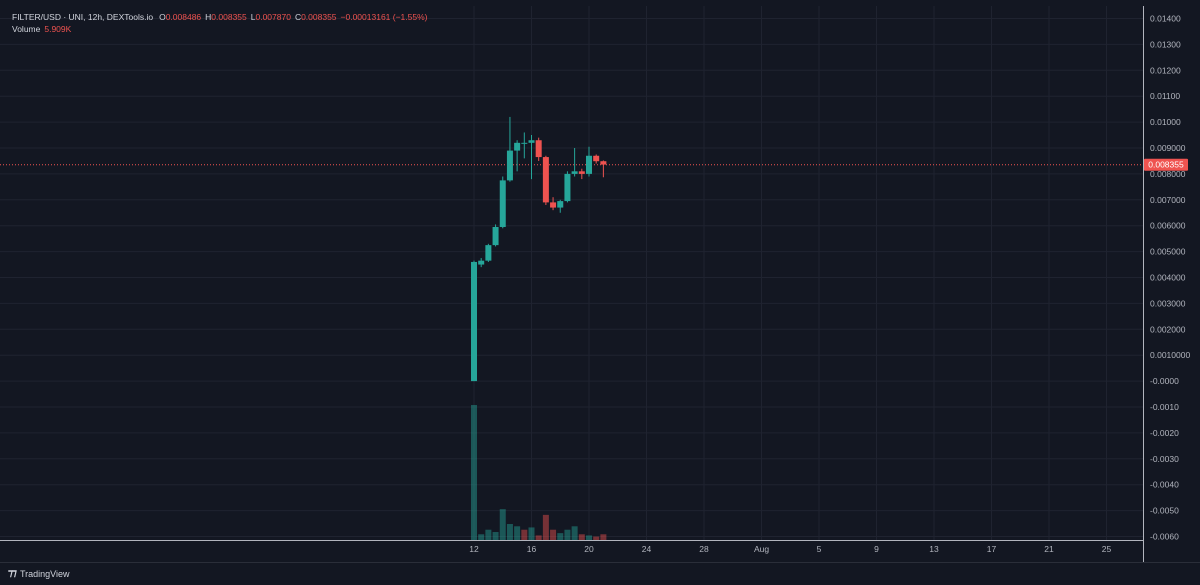  I want to click on volume-value: 5.909K, so click(58, 29).